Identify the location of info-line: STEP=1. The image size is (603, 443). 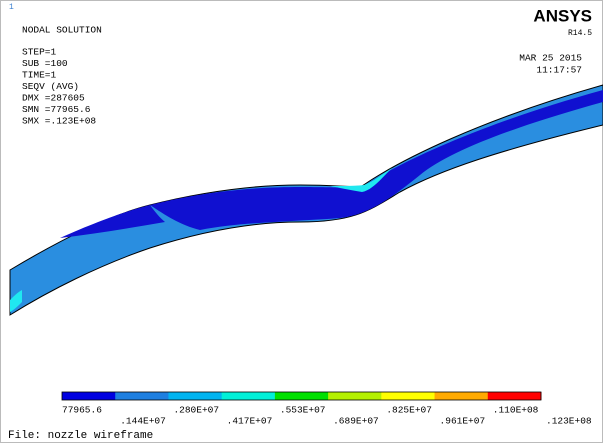
(39, 52).